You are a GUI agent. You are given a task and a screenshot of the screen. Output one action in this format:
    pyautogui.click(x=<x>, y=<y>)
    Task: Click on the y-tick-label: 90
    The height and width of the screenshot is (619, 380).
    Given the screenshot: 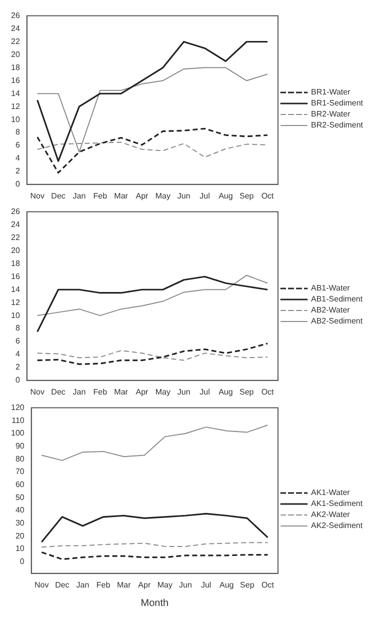 What is the action you would take?
    pyautogui.click(x=20, y=446)
    